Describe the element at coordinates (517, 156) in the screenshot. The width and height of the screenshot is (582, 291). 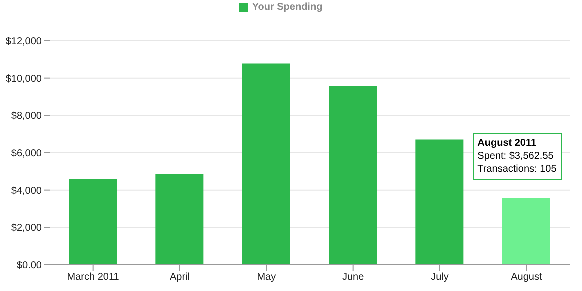
I see `annotation: August 2011 Spent: $3,562.55 Transactions: 105` at that location.